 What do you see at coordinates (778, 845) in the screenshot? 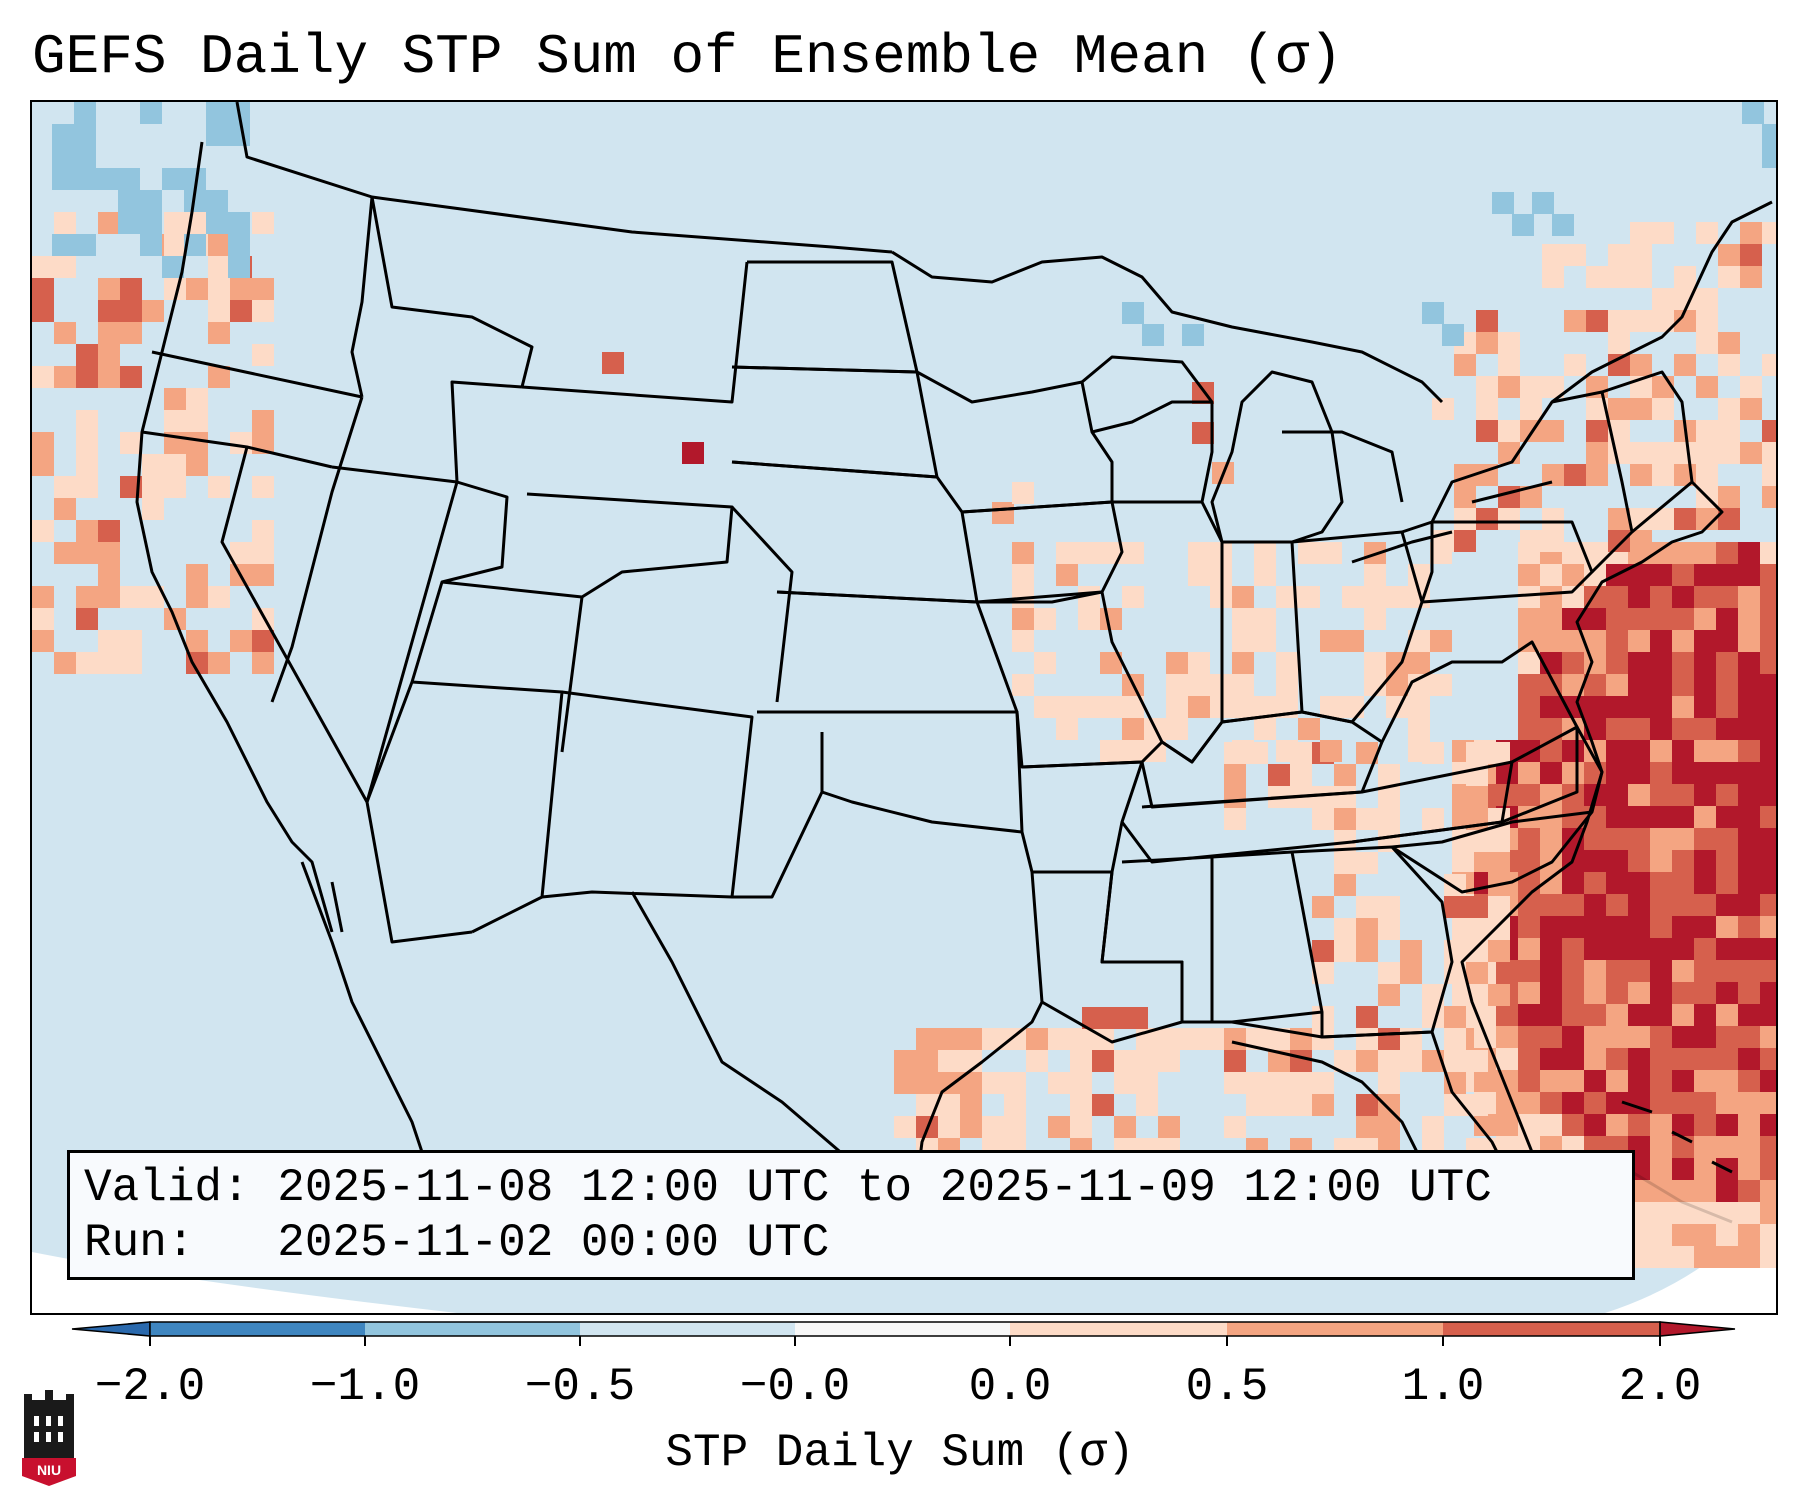
I see `border-tx-nm` at bounding box center [778, 845].